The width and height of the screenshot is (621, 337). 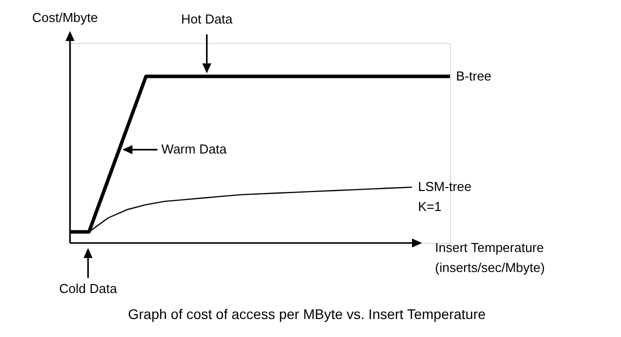 I want to click on text: Hot Data, so click(x=207, y=18).